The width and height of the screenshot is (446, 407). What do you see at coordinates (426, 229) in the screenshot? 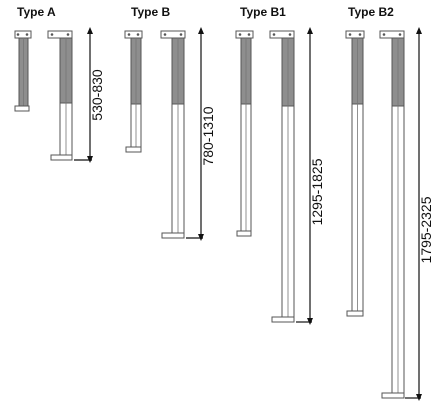
I see `type-b2-dimension-label: 1795-2325` at bounding box center [426, 229].